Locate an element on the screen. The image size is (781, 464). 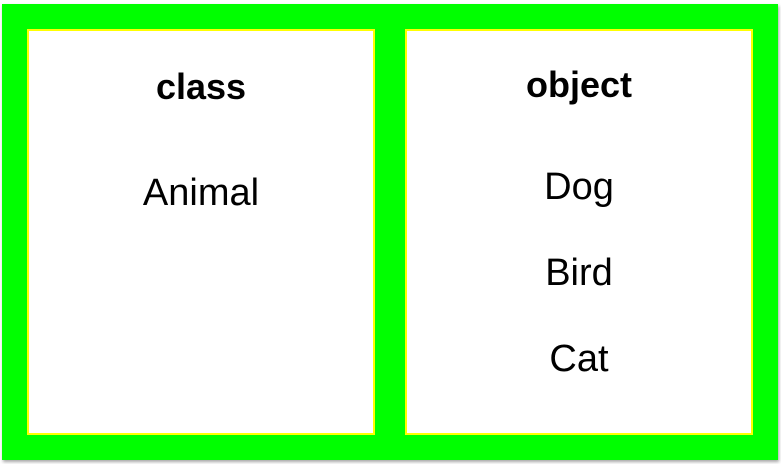
object-item-cat: Cat is located at coordinates (579, 359).